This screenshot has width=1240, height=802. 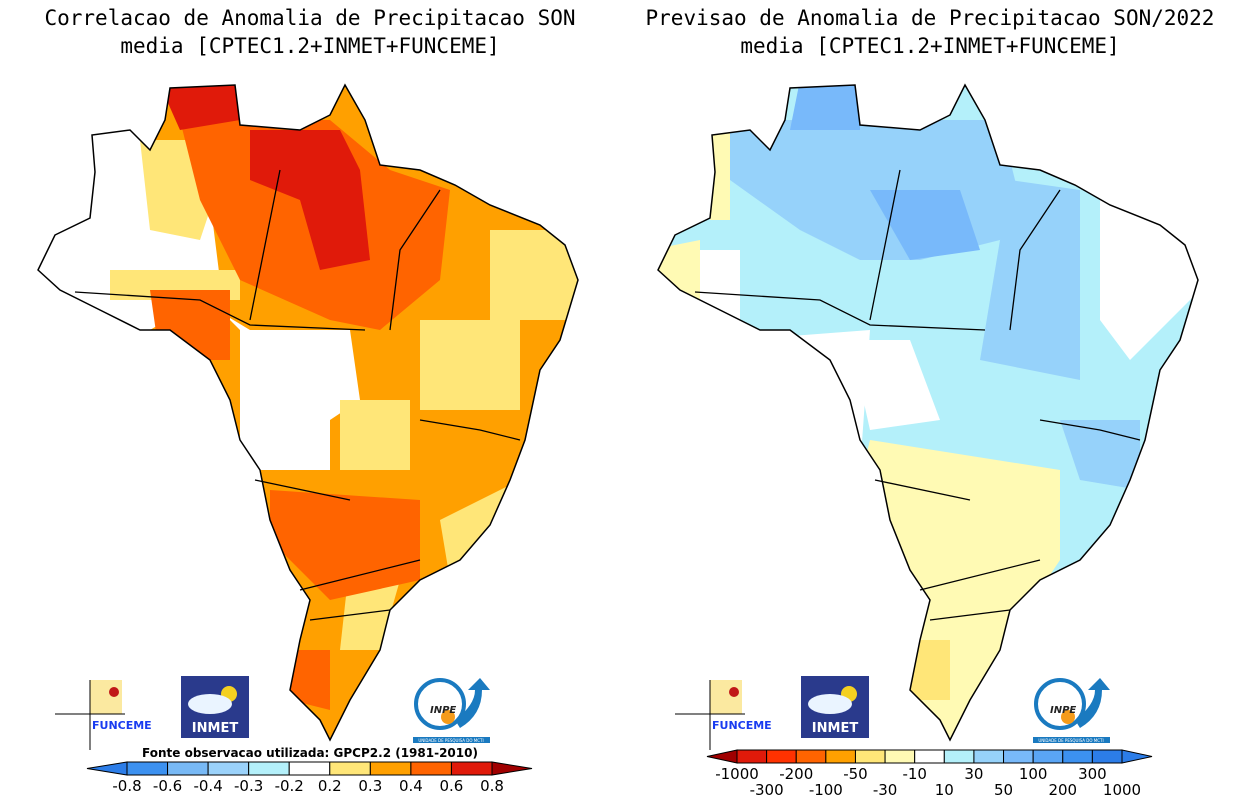 What do you see at coordinates (289, 786) in the screenshot?
I see `colorbar-tick-label: -0.2` at bounding box center [289, 786].